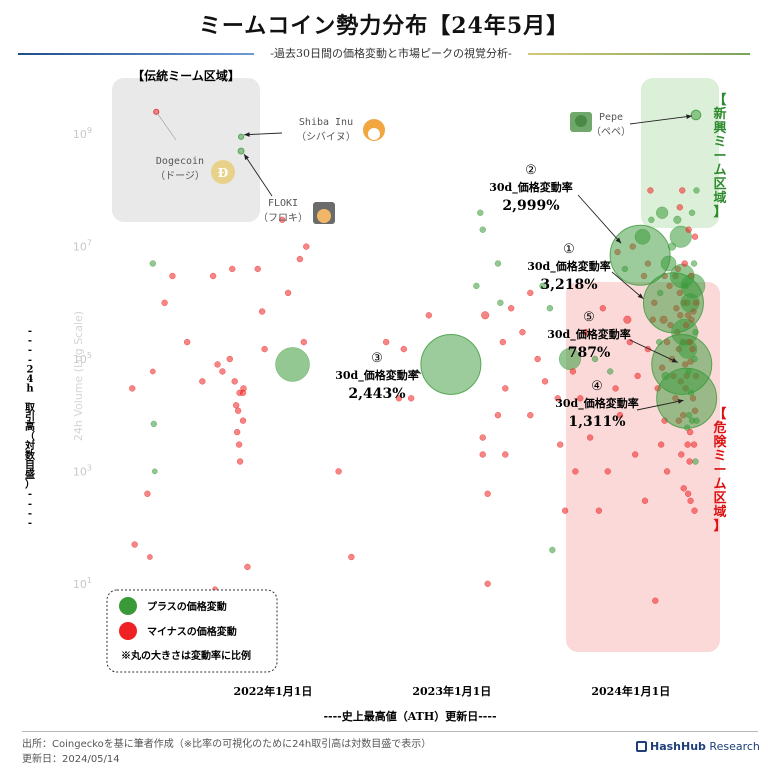 The image size is (768, 768). I want to click on x-axis-label: ----史上最高値（ATH）更新日----, so click(409, 716).